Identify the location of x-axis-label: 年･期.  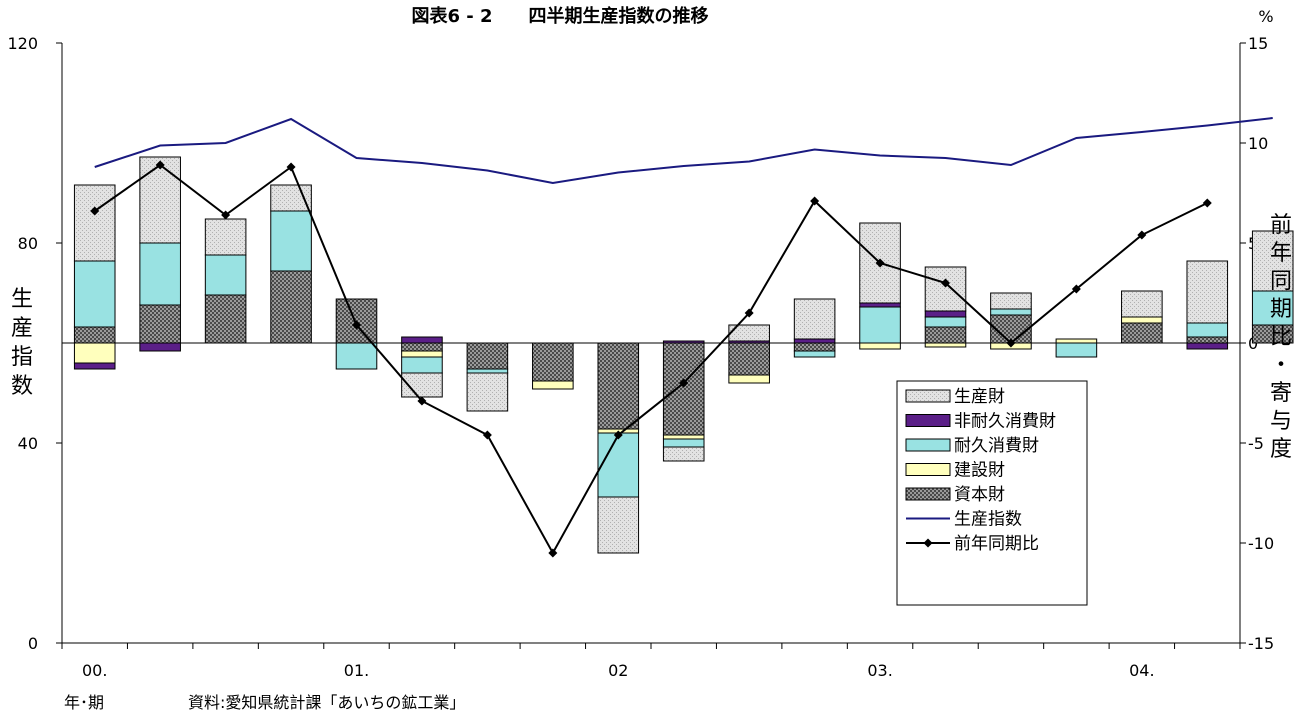
(84, 702).